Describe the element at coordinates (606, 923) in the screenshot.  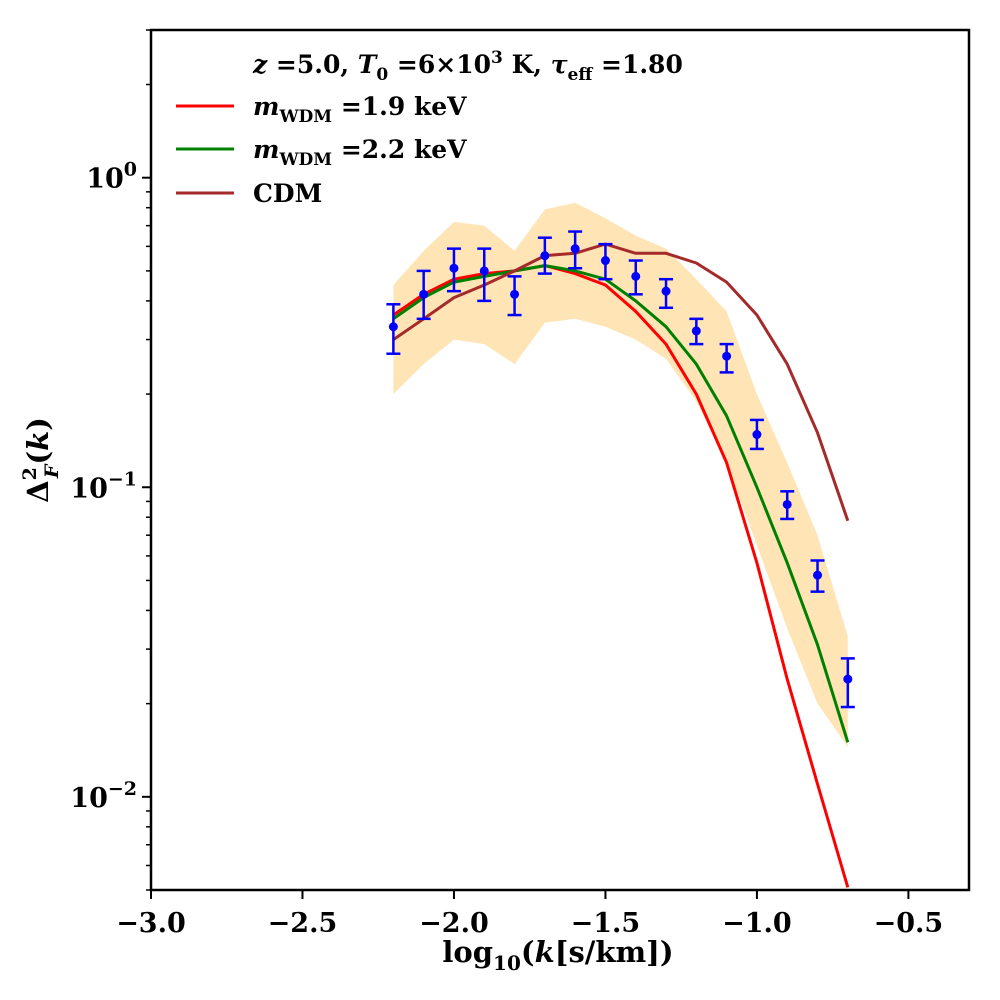
I see `x-tick-label-3: −1.5` at that location.